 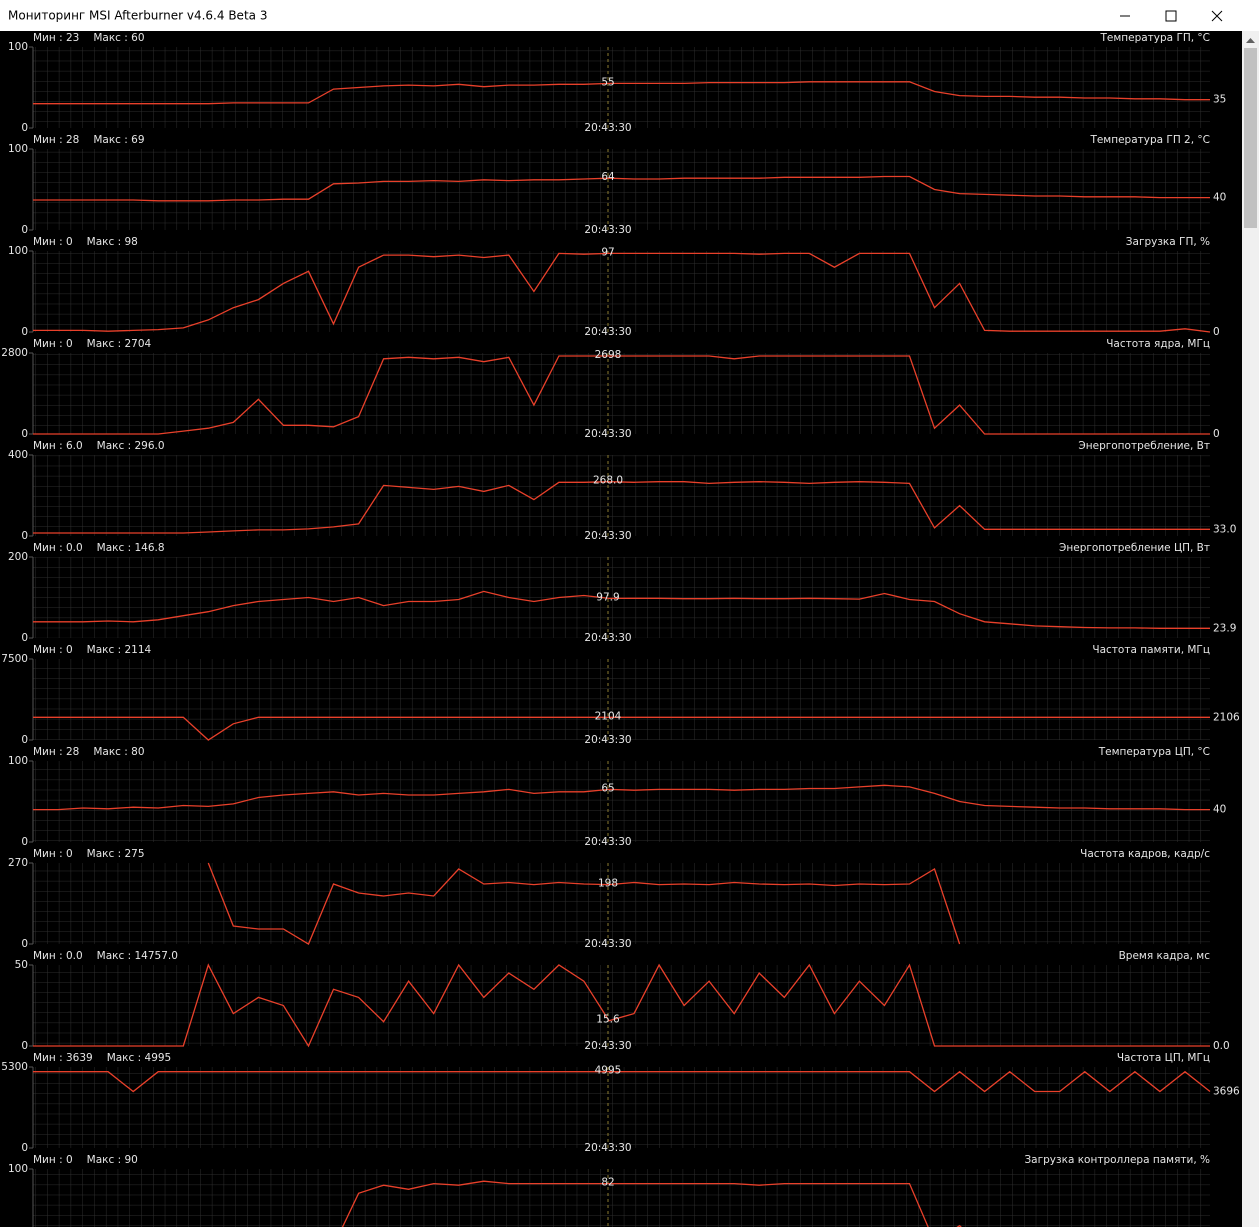 I want to click on graph-label: Температура ГП 2, °C, so click(x=1149, y=140).